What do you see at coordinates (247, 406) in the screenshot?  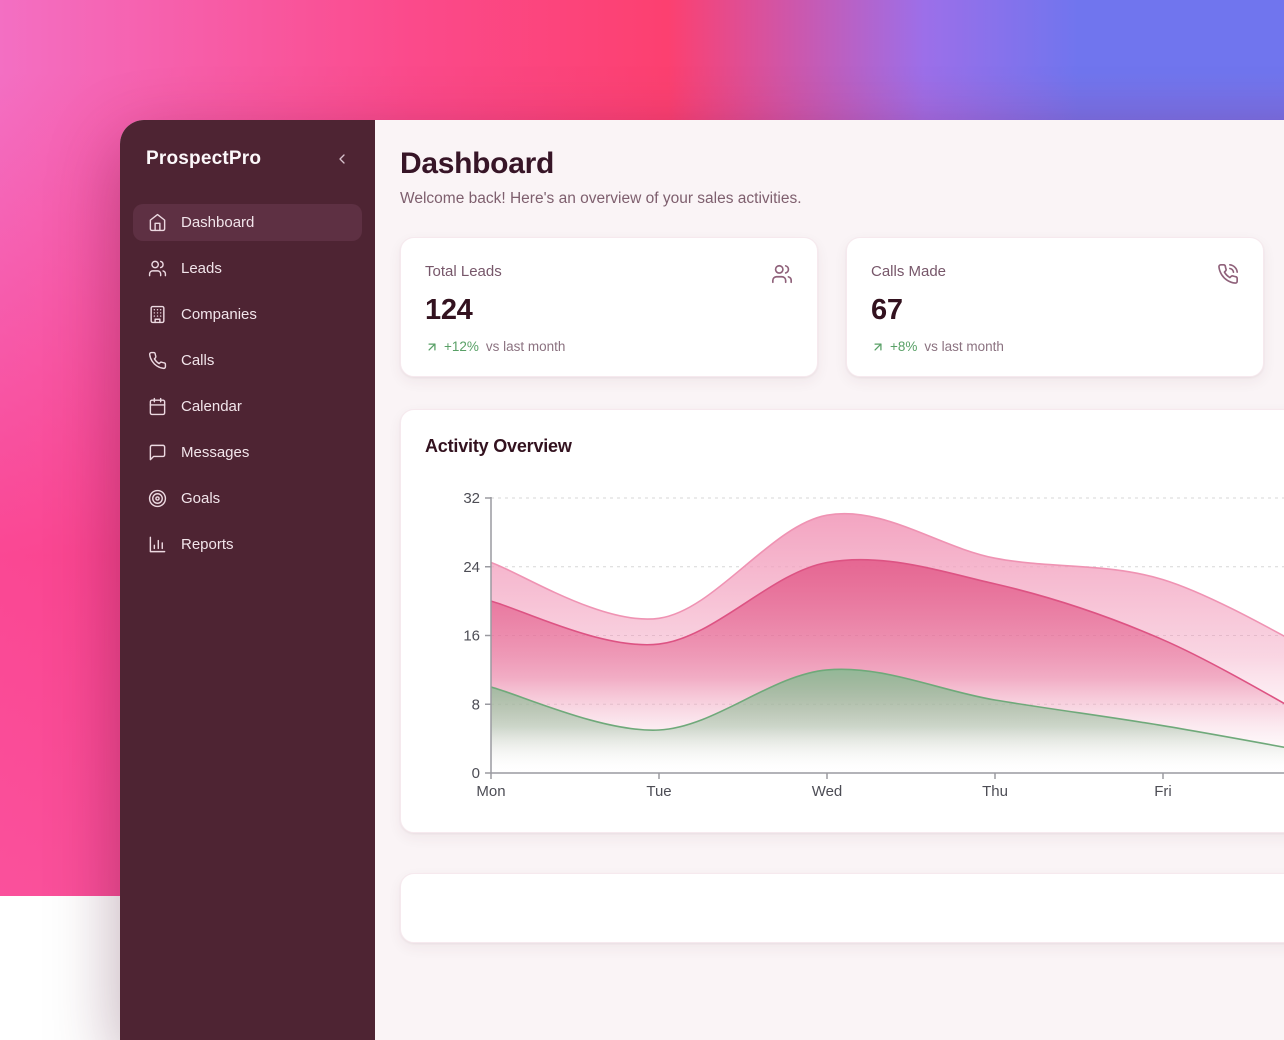 I see `sidebar-item-calendar: Calendar` at bounding box center [247, 406].